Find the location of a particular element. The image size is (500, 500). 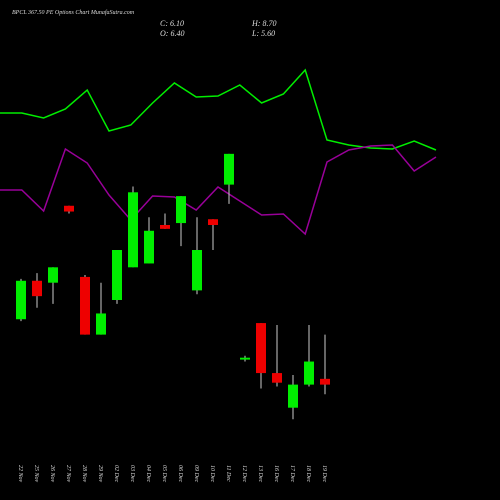

x-tick-label: 28 Nov is located at coordinates (84, 474).